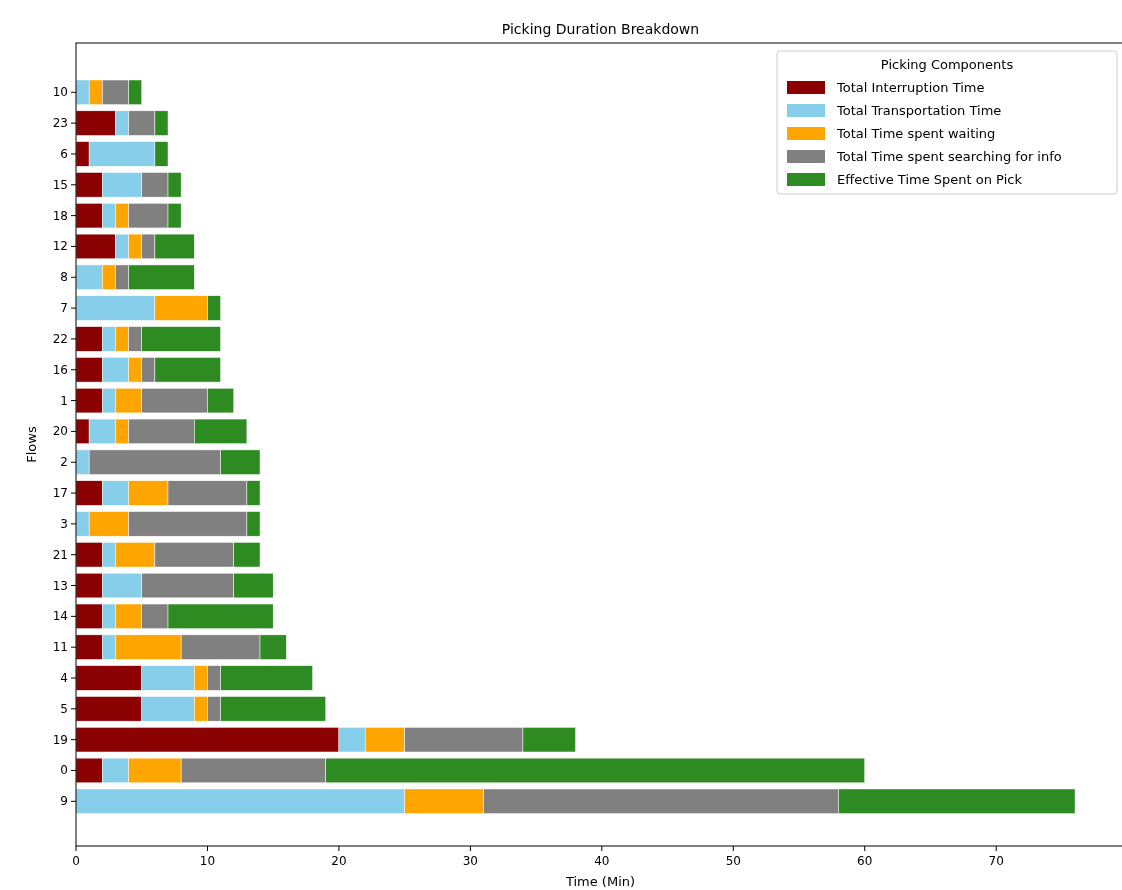  What do you see at coordinates (60, 92) in the screenshot?
I see `y-tick-label: 10` at bounding box center [60, 92].